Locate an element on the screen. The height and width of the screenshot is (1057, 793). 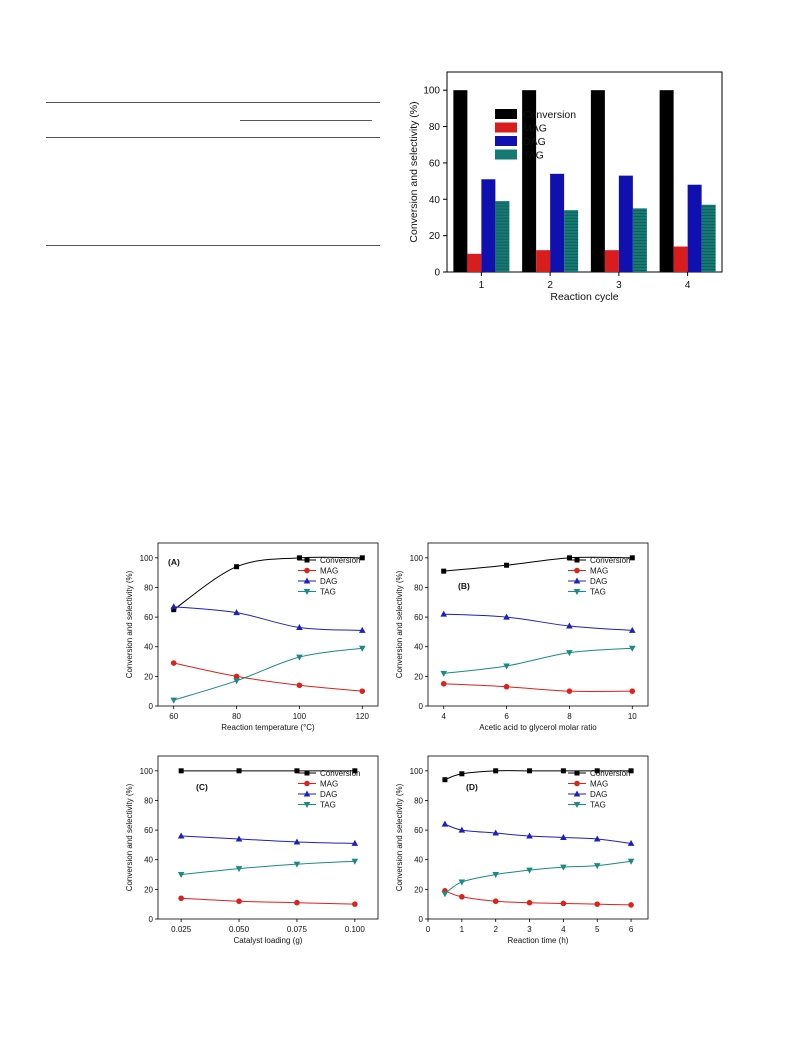
x-axis-title: Catalyst loading (g) is located at coordinates (268, 940).